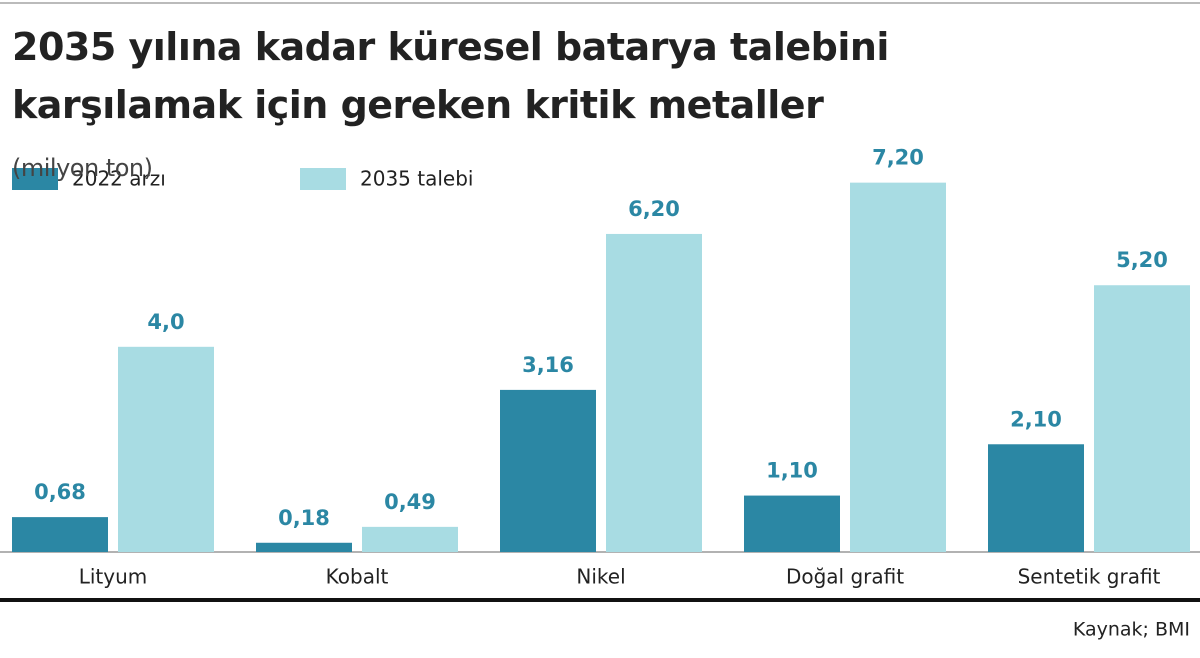  What do you see at coordinates (548, 365) in the screenshot?
I see `value-label: 3,16` at bounding box center [548, 365].